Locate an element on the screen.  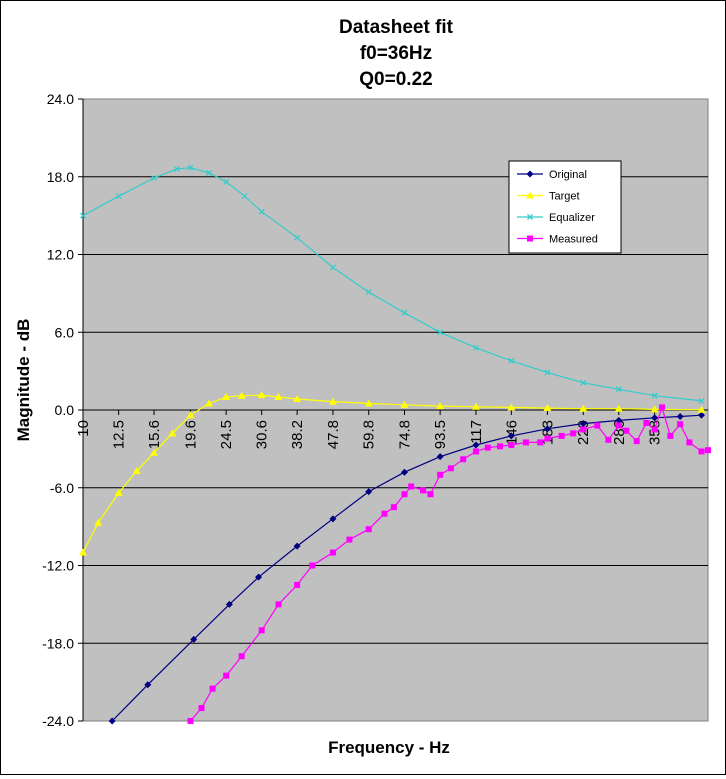
x-tick-label: 30.6 is located at coordinates (262, 434).